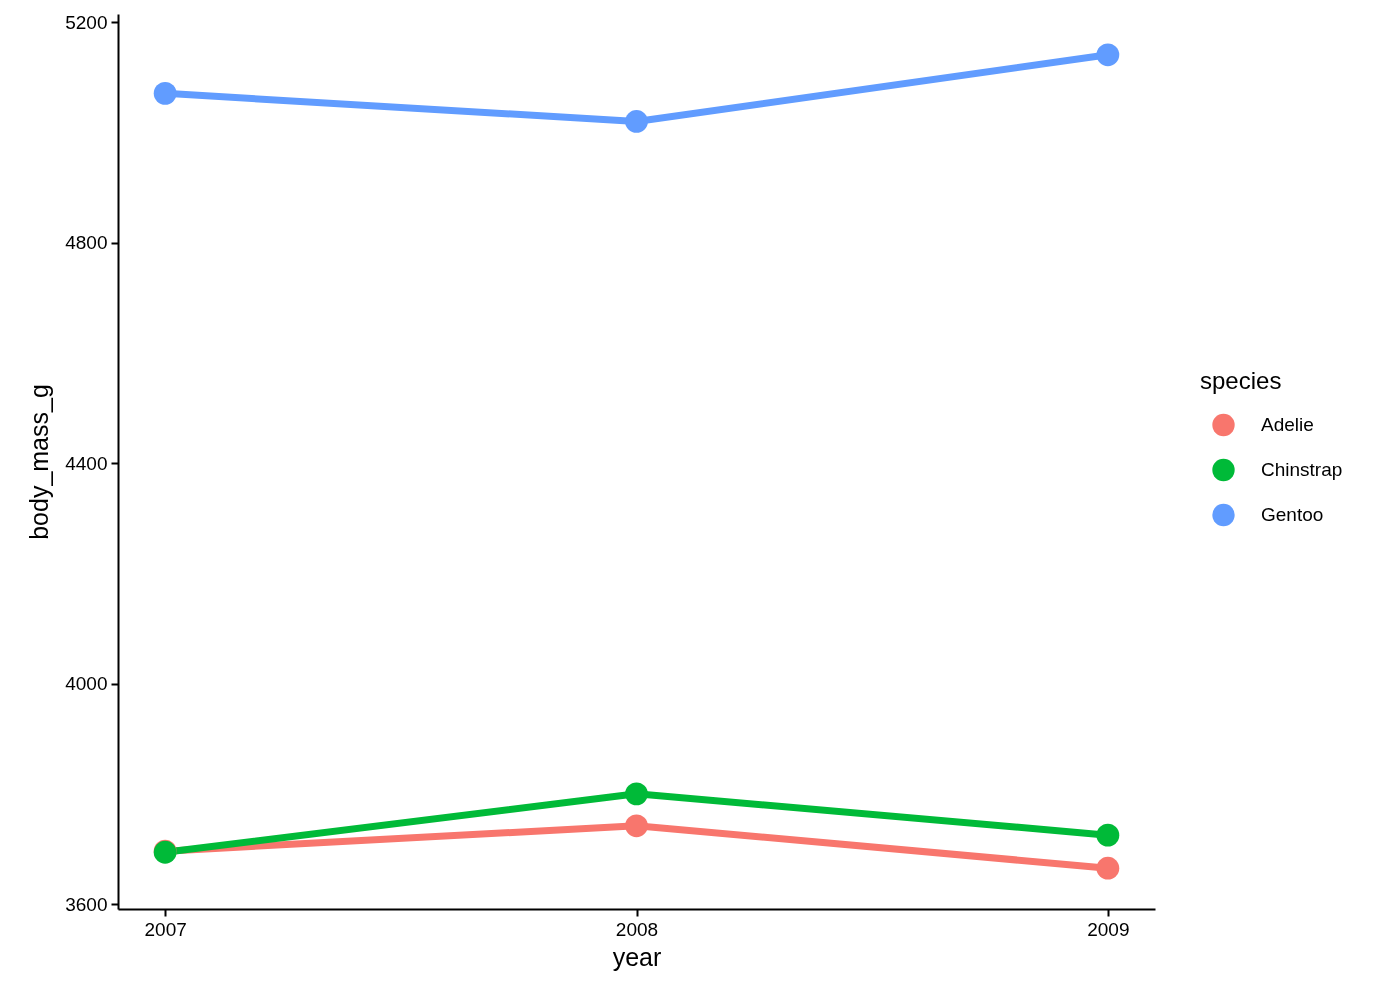  Describe the element at coordinates (86, 463) in the screenshot. I see `y-tick-label: 4400` at that location.